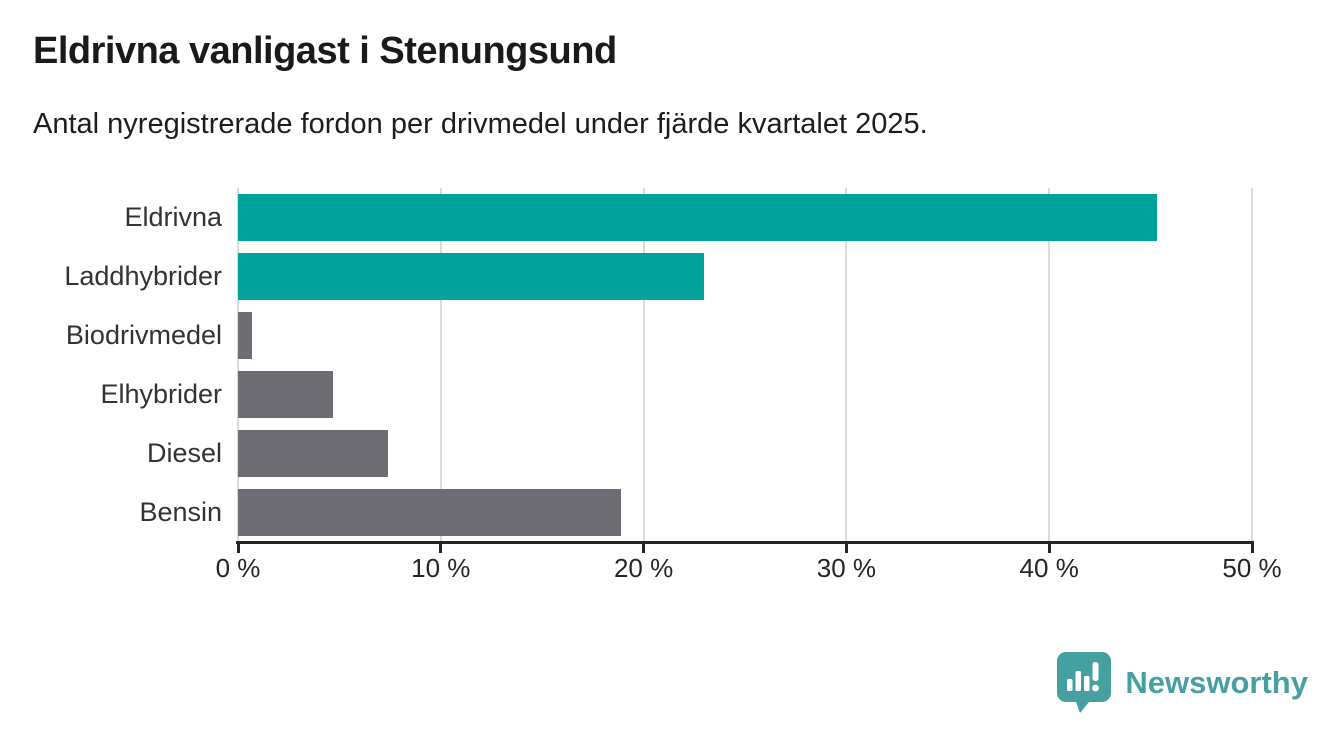 This screenshot has height=733, width=1340. I want to click on bar-biodrivmedel, so click(245, 335).